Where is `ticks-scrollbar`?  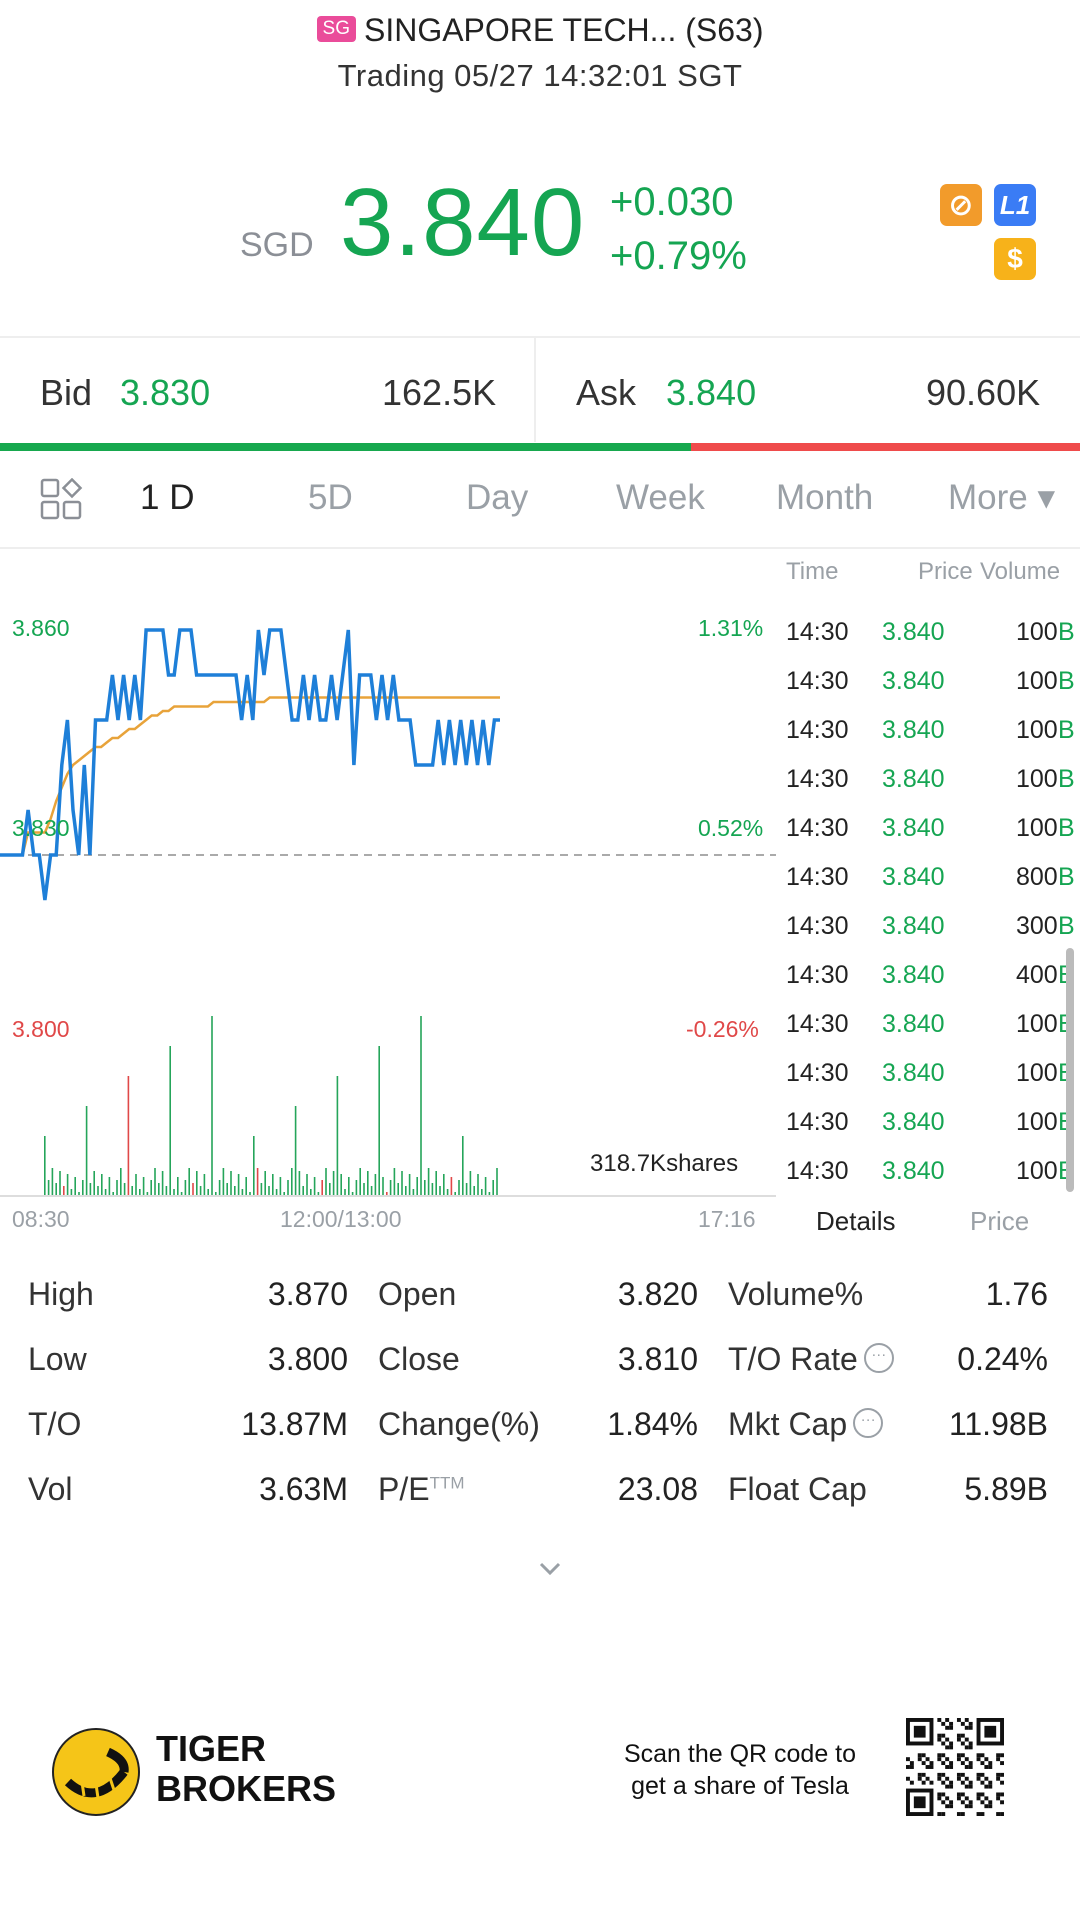 ticks-scrollbar is located at coordinates (1070, 1070).